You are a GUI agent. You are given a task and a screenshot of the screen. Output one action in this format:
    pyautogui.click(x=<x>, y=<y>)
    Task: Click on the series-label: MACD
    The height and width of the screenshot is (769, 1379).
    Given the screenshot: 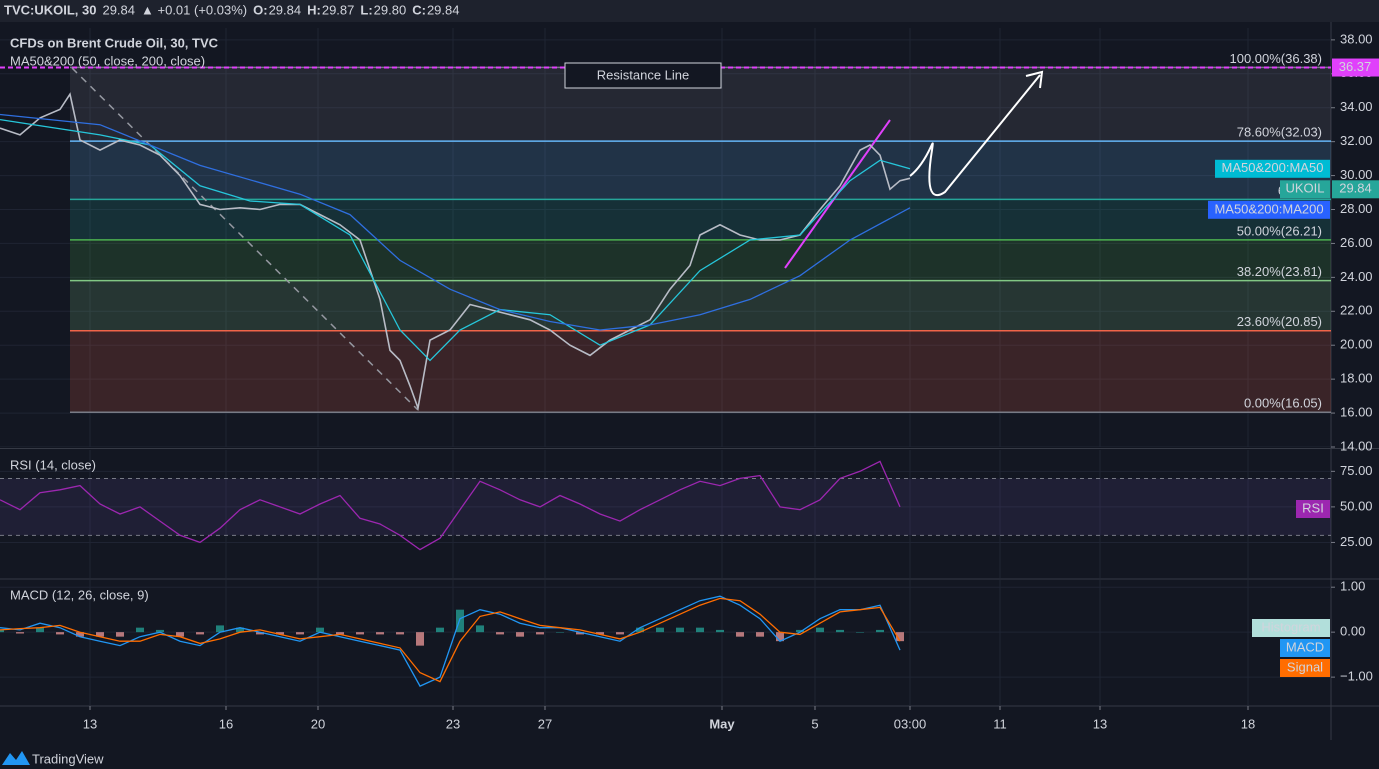 What is the action you would take?
    pyautogui.click(x=1305, y=646)
    